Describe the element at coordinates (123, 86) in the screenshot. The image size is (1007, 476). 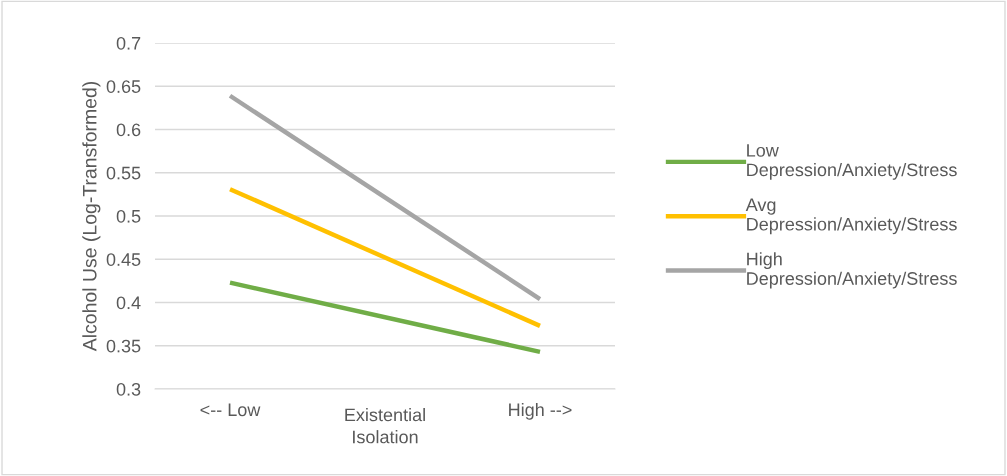
I see `y-tick-label: 0.65` at that location.